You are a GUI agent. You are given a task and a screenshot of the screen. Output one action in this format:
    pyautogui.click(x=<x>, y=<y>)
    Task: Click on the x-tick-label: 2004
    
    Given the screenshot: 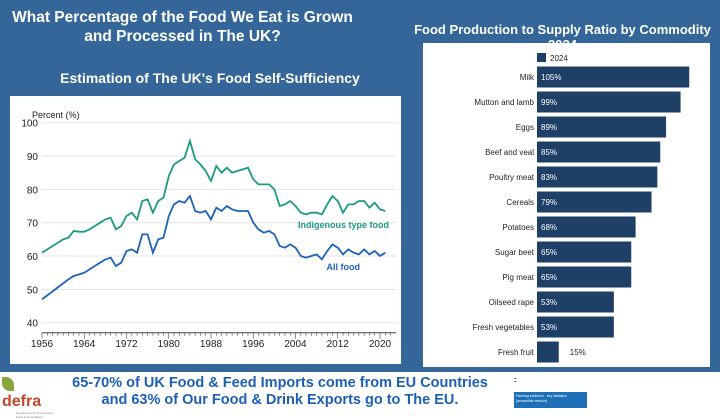 What is the action you would take?
    pyautogui.click(x=295, y=344)
    